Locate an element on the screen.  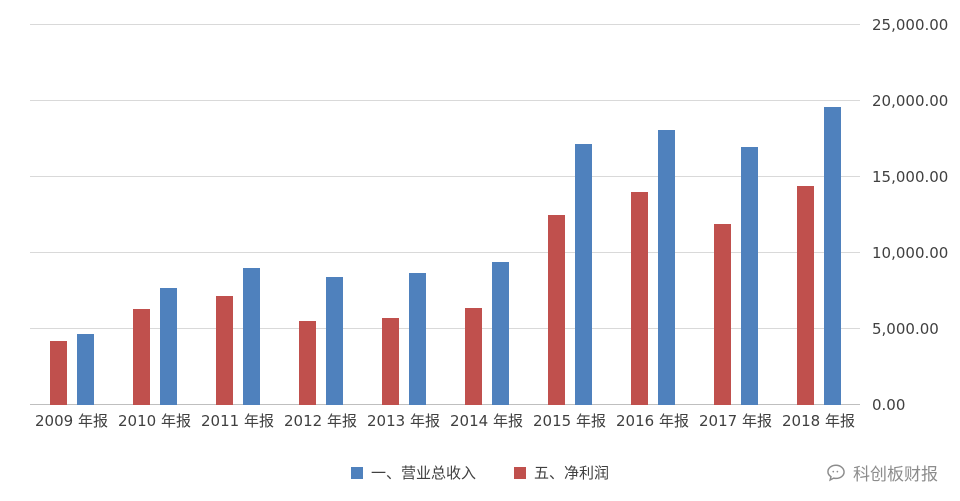
x-tick-label: 2010 年报 is located at coordinates (154, 421).